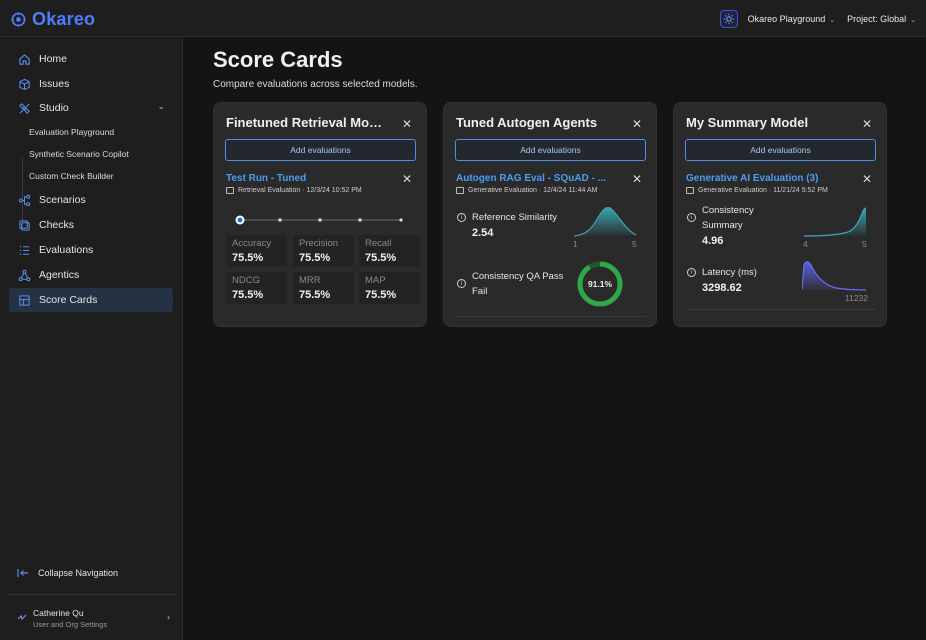 The image size is (926, 640). I want to click on evaluation-meta-text: Generative Evaluation · 12/4/24 11:44 AM, so click(533, 190).